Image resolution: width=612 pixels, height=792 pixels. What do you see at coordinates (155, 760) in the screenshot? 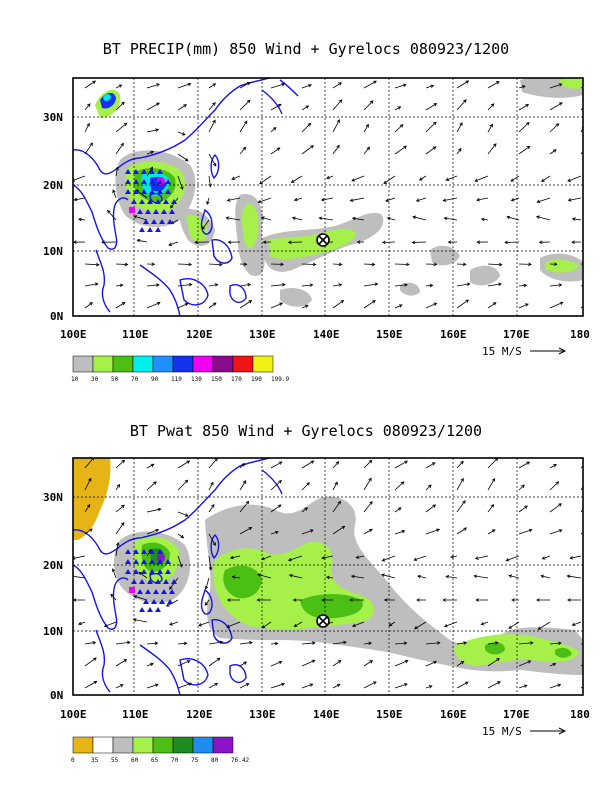
I see `colorbar-label: 65` at bounding box center [155, 760].